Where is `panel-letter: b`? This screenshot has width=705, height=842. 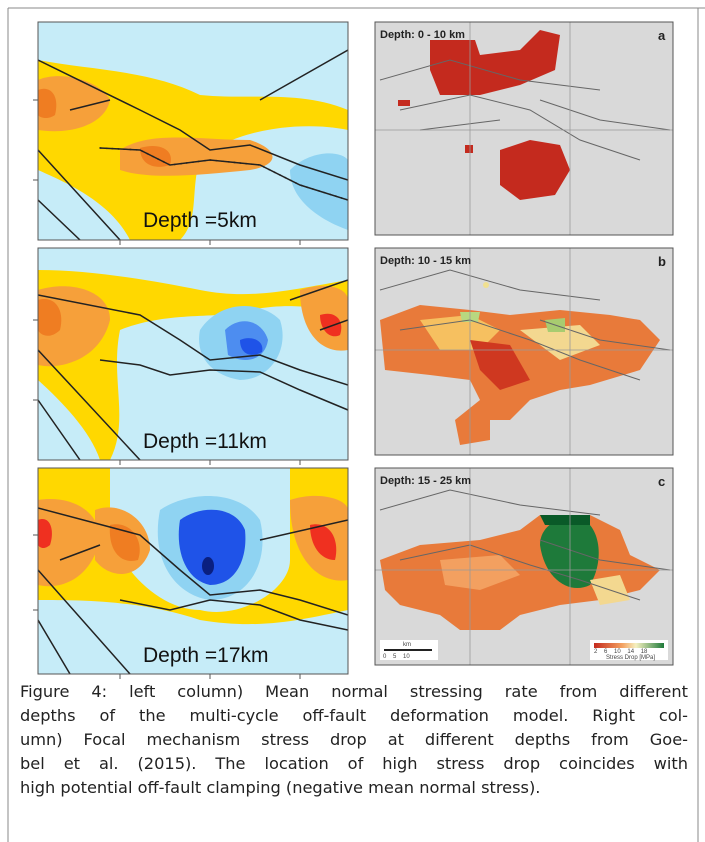 panel-letter: b is located at coordinates (662, 261).